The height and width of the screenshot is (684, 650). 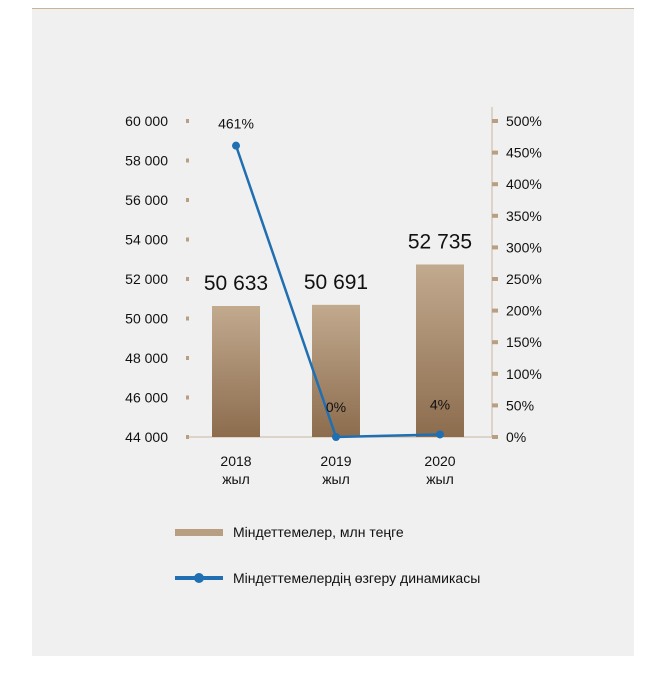 I want to click on y-left-tick-label: 52 000, so click(x=146, y=279).